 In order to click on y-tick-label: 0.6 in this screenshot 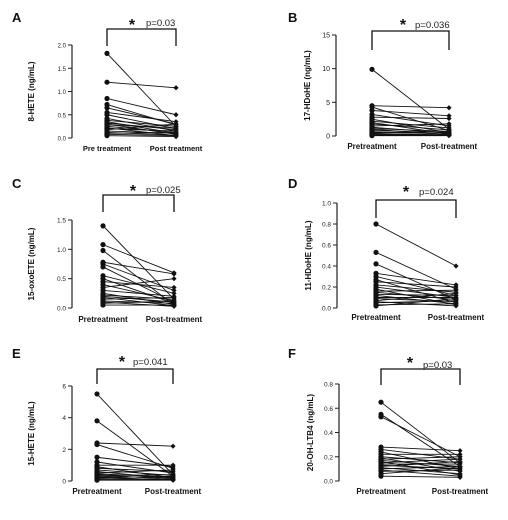, I will do `click(326, 246)`.